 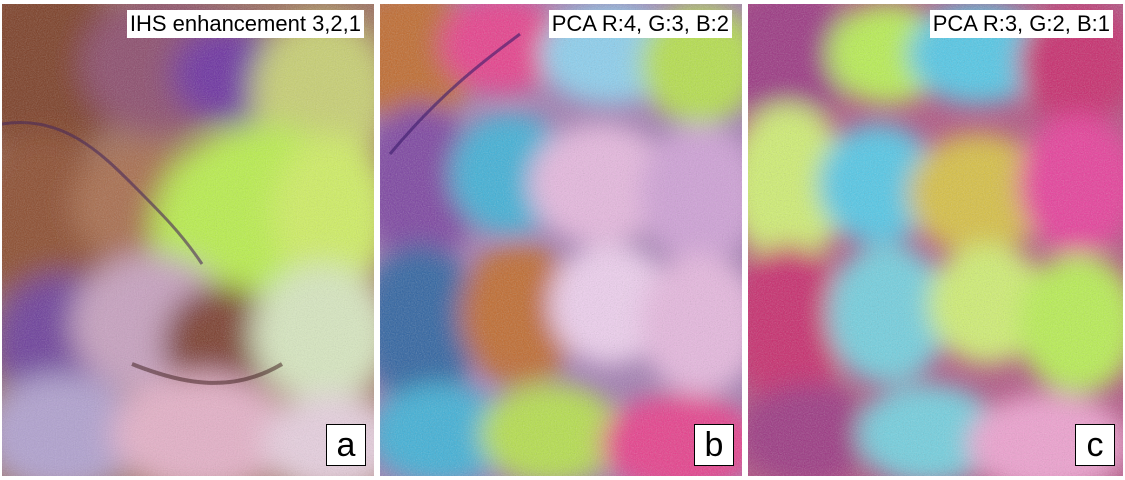 What do you see at coordinates (640, 24) in the screenshot?
I see `panel-caption: PCA R:4, G:3, B:2` at bounding box center [640, 24].